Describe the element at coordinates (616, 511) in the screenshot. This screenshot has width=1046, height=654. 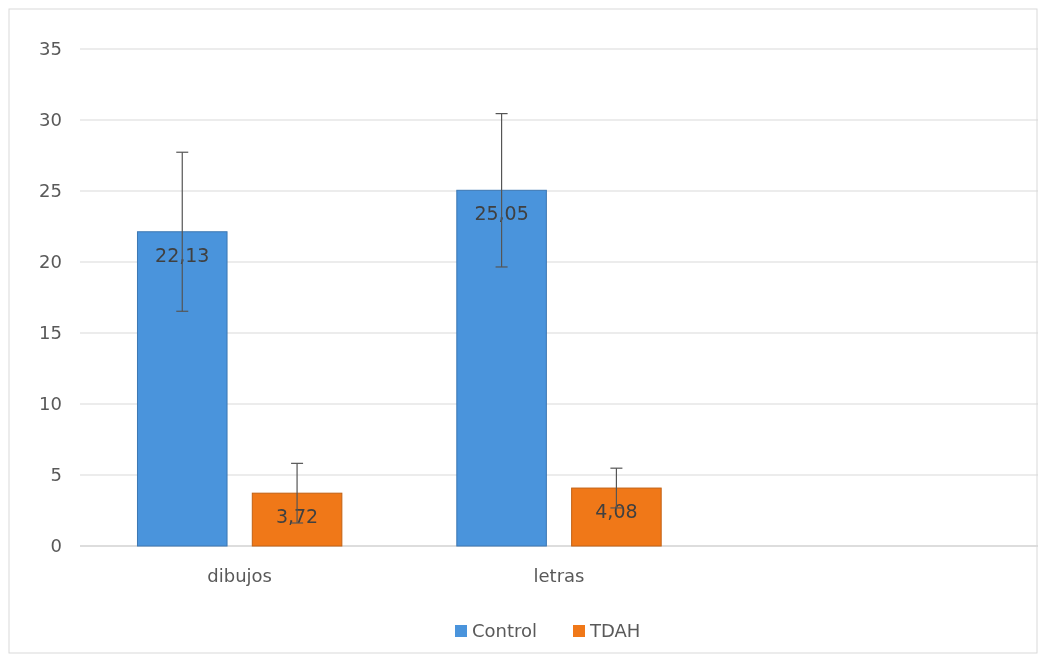
I see `data-label: 4,08` at that location.